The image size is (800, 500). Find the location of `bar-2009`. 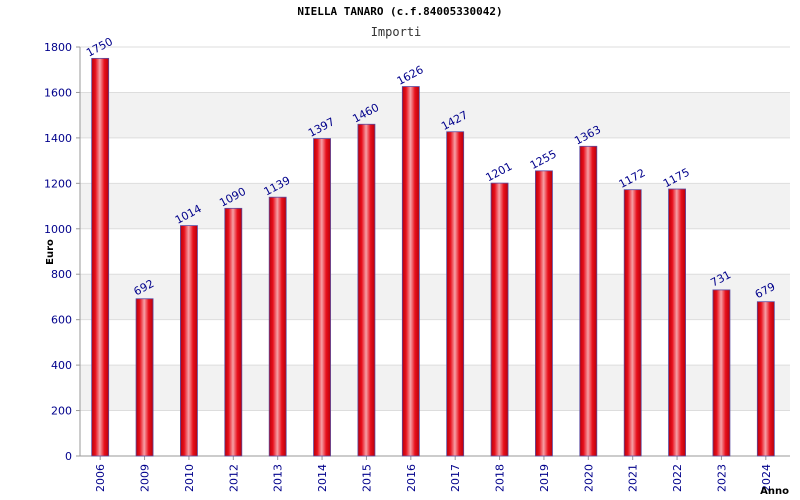

bar-2009 is located at coordinates (144, 377).